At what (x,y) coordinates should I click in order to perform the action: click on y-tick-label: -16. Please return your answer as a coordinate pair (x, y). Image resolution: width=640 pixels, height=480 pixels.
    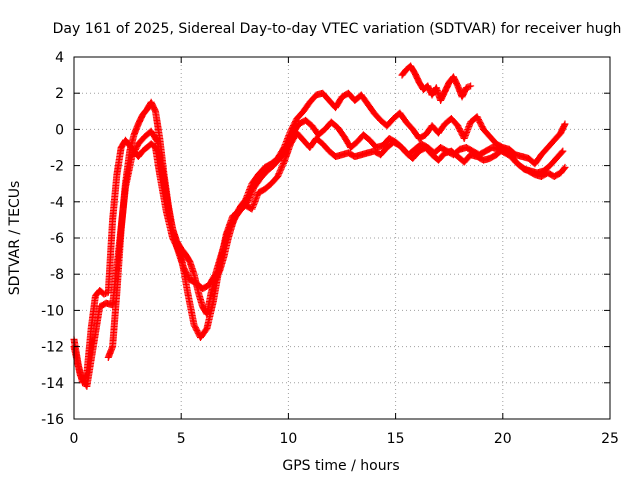
    Looking at the image, I should click on (52, 420).